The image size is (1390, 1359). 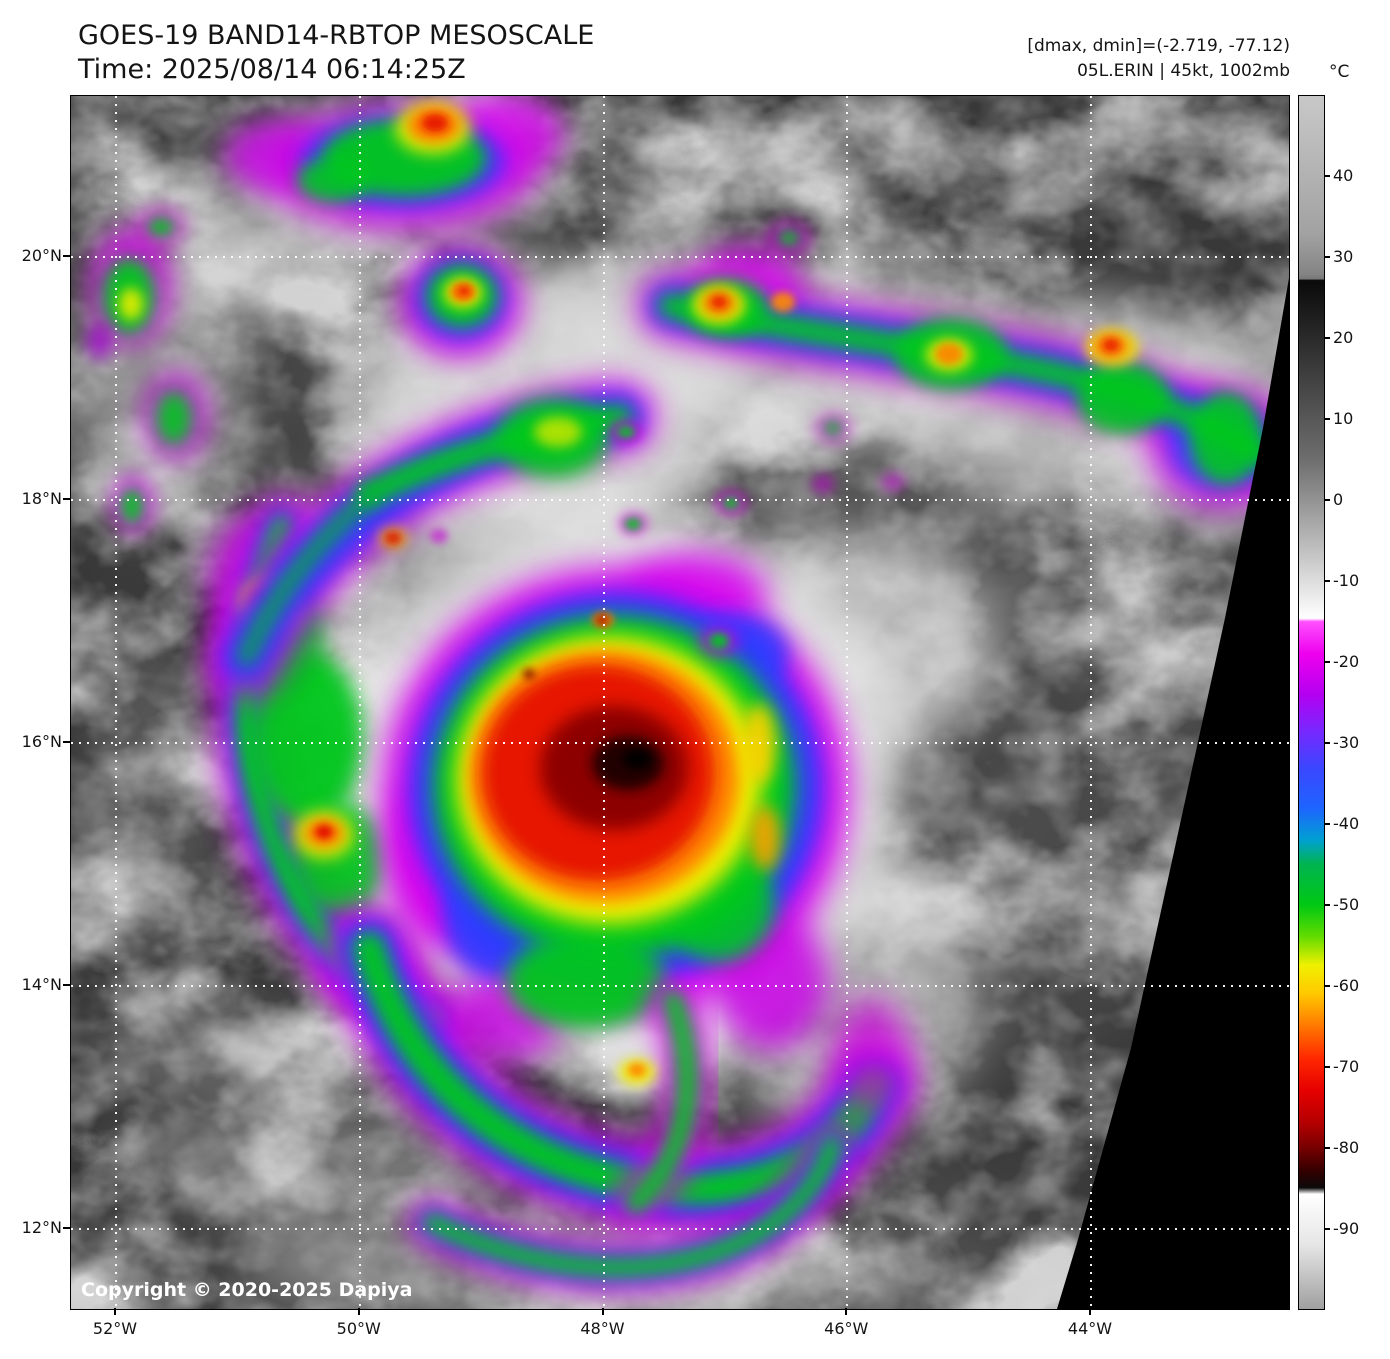 What do you see at coordinates (41, 498) in the screenshot?
I see `lat-label-18n: 18°N` at bounding box center [41, 498].